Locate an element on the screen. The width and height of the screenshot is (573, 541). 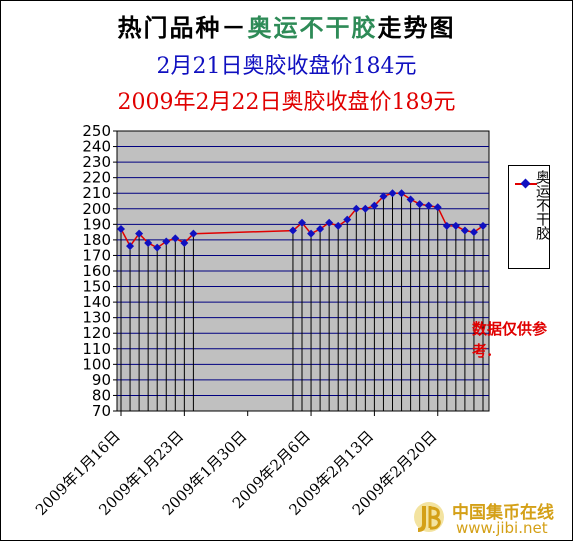
site-logo: 中国集币在线 www.jibi.net is located at coordinates (487, 518).